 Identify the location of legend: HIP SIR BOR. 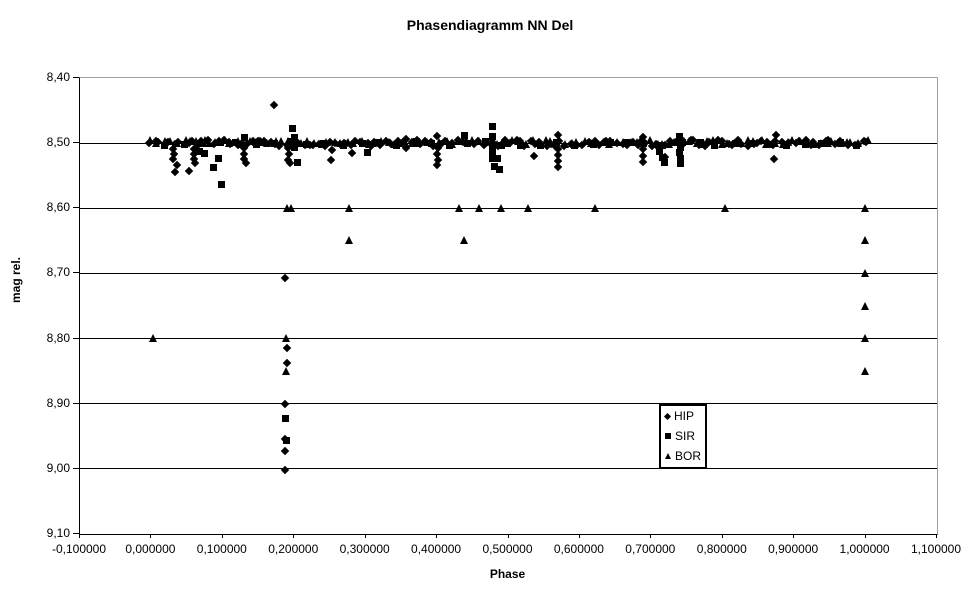
(683, 436).